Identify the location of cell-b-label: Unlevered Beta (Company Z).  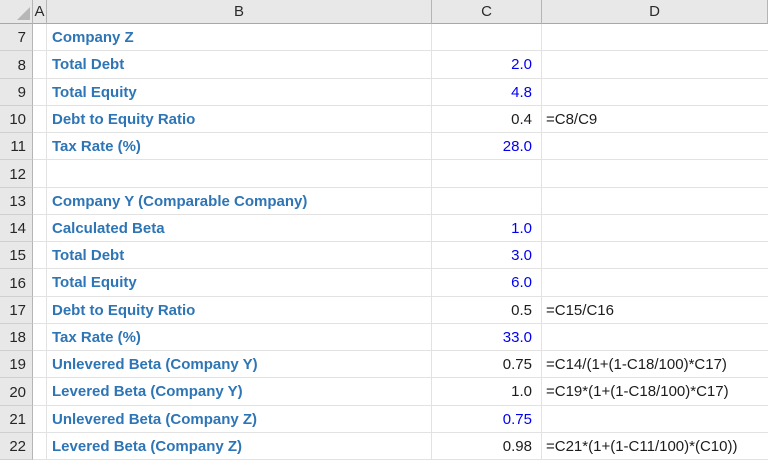
(239, 419).